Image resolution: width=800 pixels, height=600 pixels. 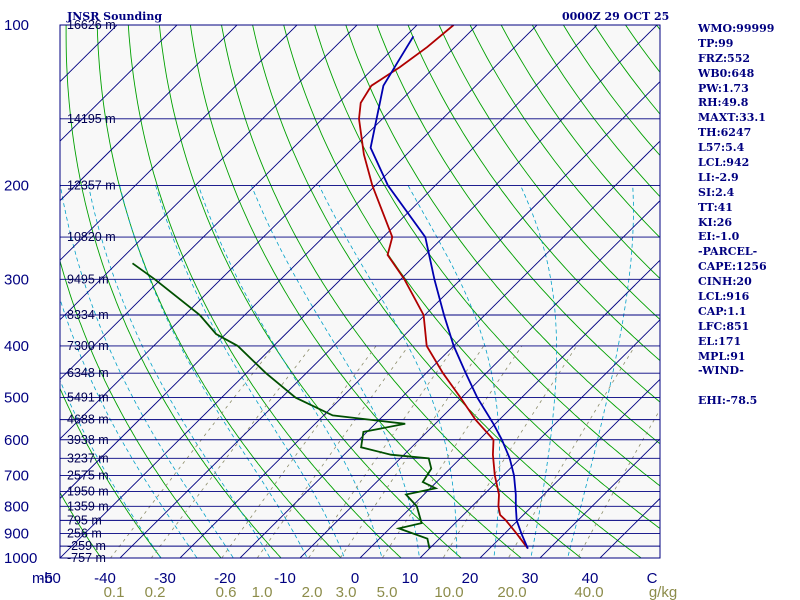 I want to click on pressure-tick-label: 1000, so click(x=20, y=558).